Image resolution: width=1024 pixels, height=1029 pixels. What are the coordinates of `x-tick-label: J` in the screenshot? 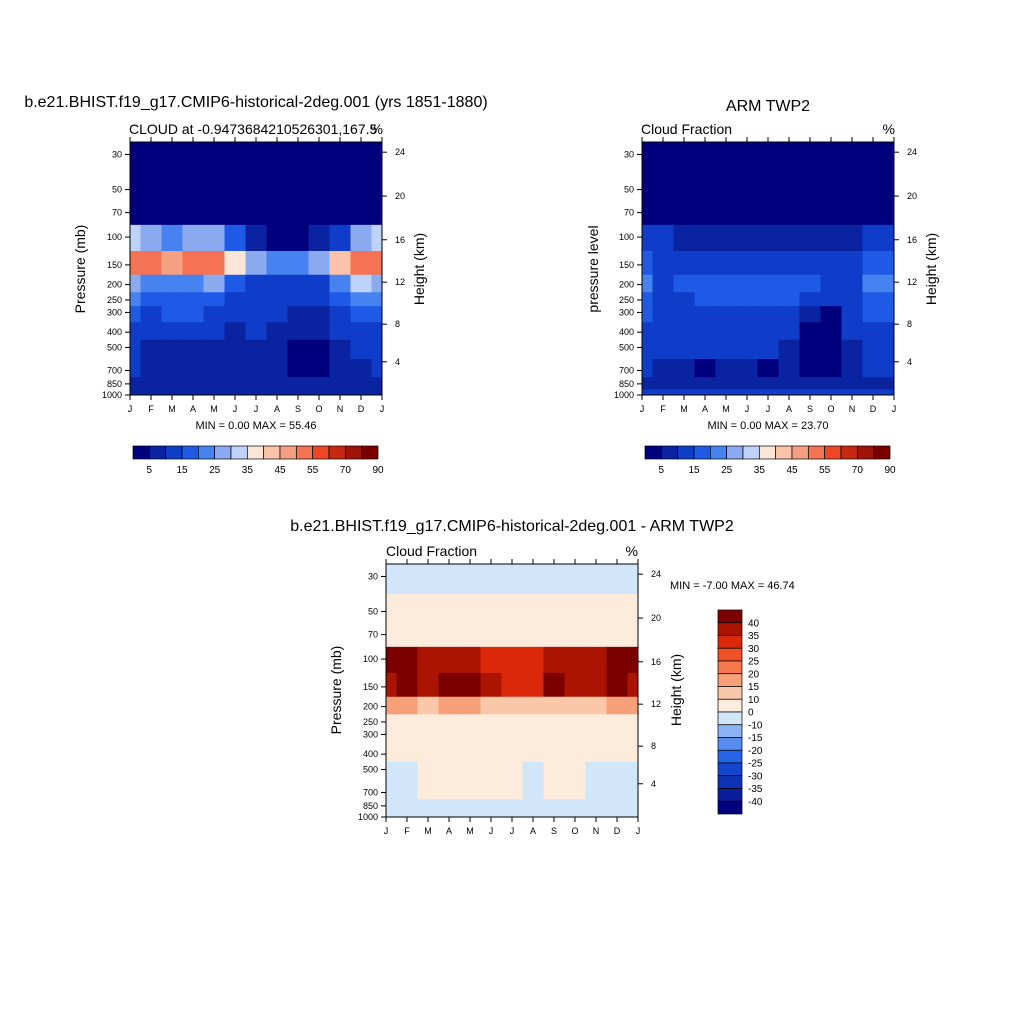 It's located at (386, 831).